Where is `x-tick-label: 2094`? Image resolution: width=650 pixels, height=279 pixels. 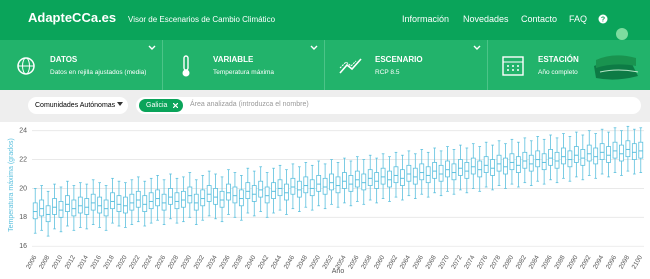
x-tick-label: 2094 is located at coordinates (598, 262).